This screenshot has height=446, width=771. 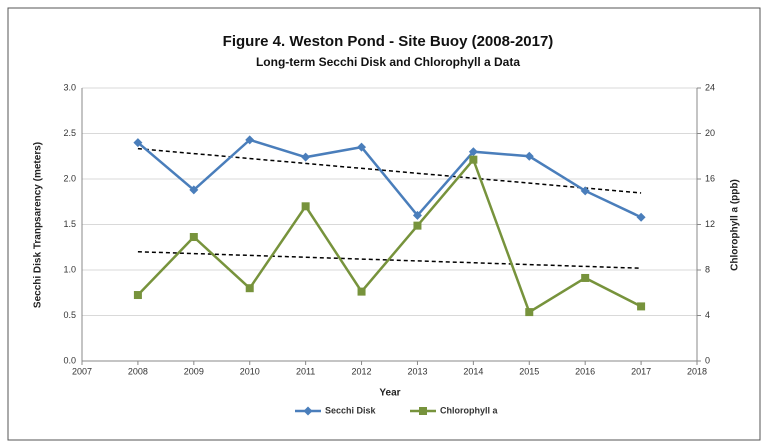 What do you see at coordinates (585, 371) in the screenshot?
I see `x-tick-label: 2016` at bounding box center [585, 371].